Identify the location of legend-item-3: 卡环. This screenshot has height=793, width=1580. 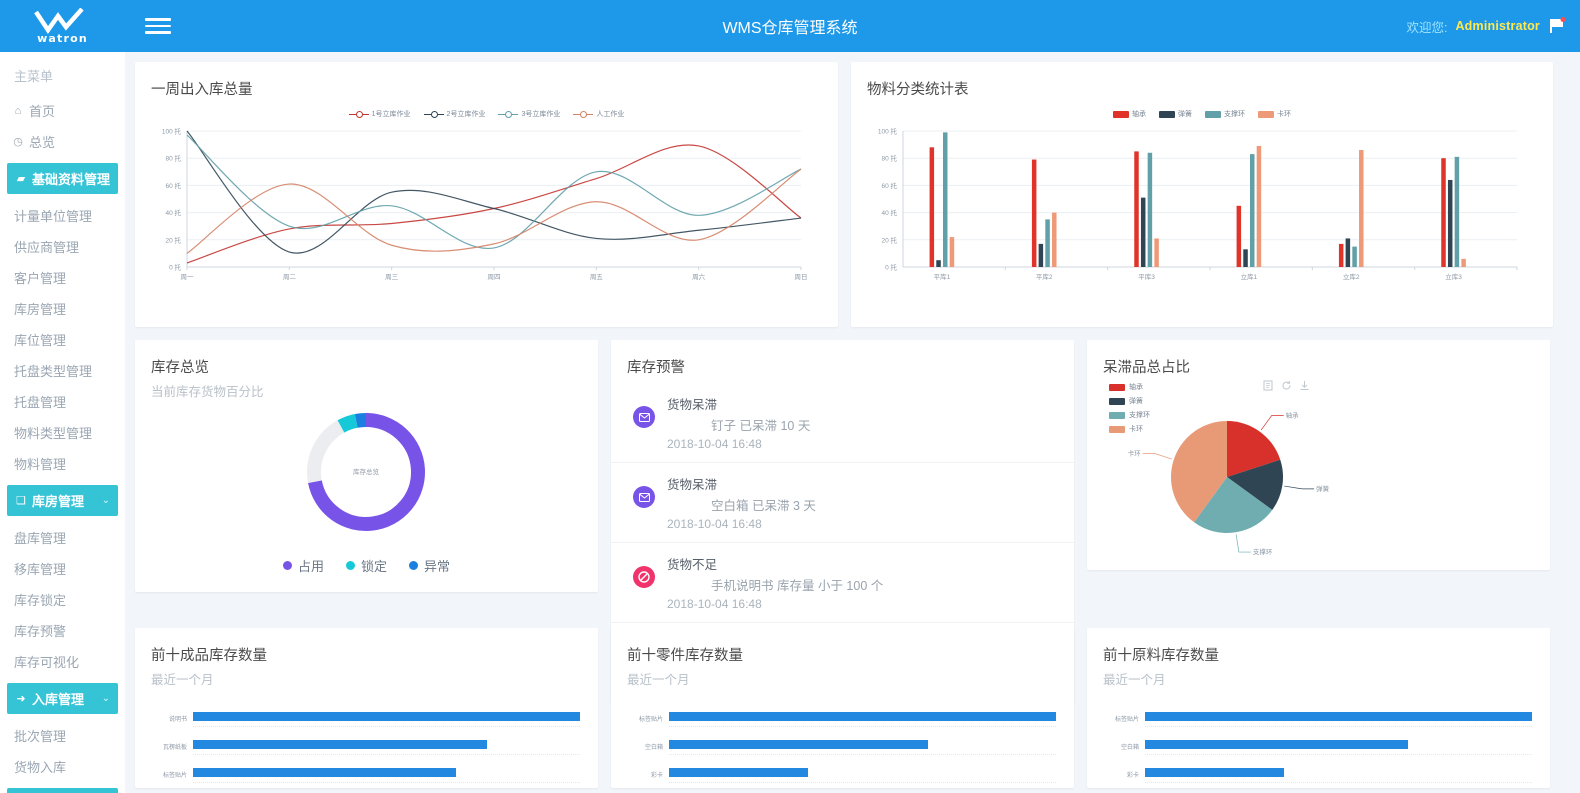
(1274, 114).